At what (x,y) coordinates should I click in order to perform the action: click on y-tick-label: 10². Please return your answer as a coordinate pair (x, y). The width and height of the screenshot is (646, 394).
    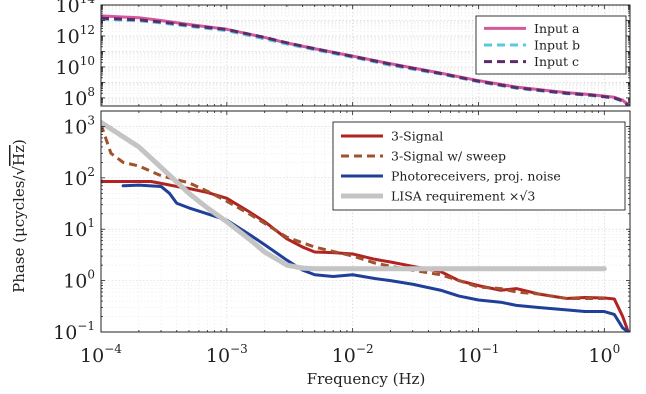
    Looking at the image, I should click on (79, 177).